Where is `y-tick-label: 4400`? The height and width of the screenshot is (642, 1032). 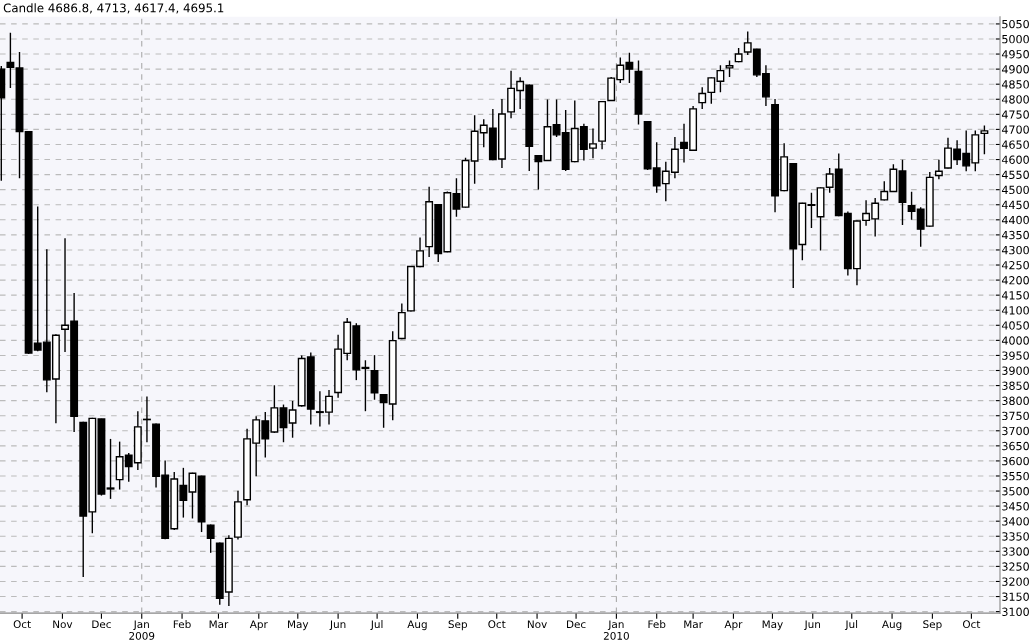
y-tick-label: 4400 is located at coordinates (1015, 220).